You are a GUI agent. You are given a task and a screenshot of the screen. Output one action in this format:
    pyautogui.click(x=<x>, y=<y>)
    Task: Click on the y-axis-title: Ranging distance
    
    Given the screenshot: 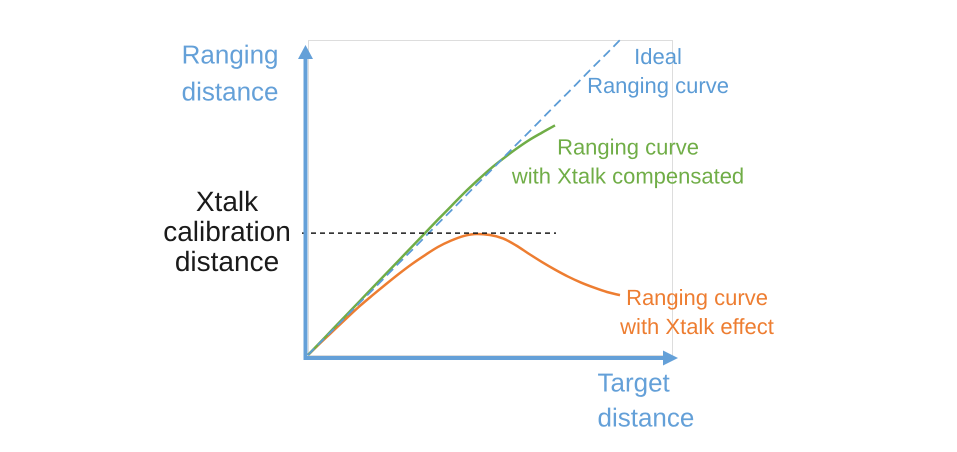 What is the action you would take?
    pyautogui.click(x=230, y=73)
    